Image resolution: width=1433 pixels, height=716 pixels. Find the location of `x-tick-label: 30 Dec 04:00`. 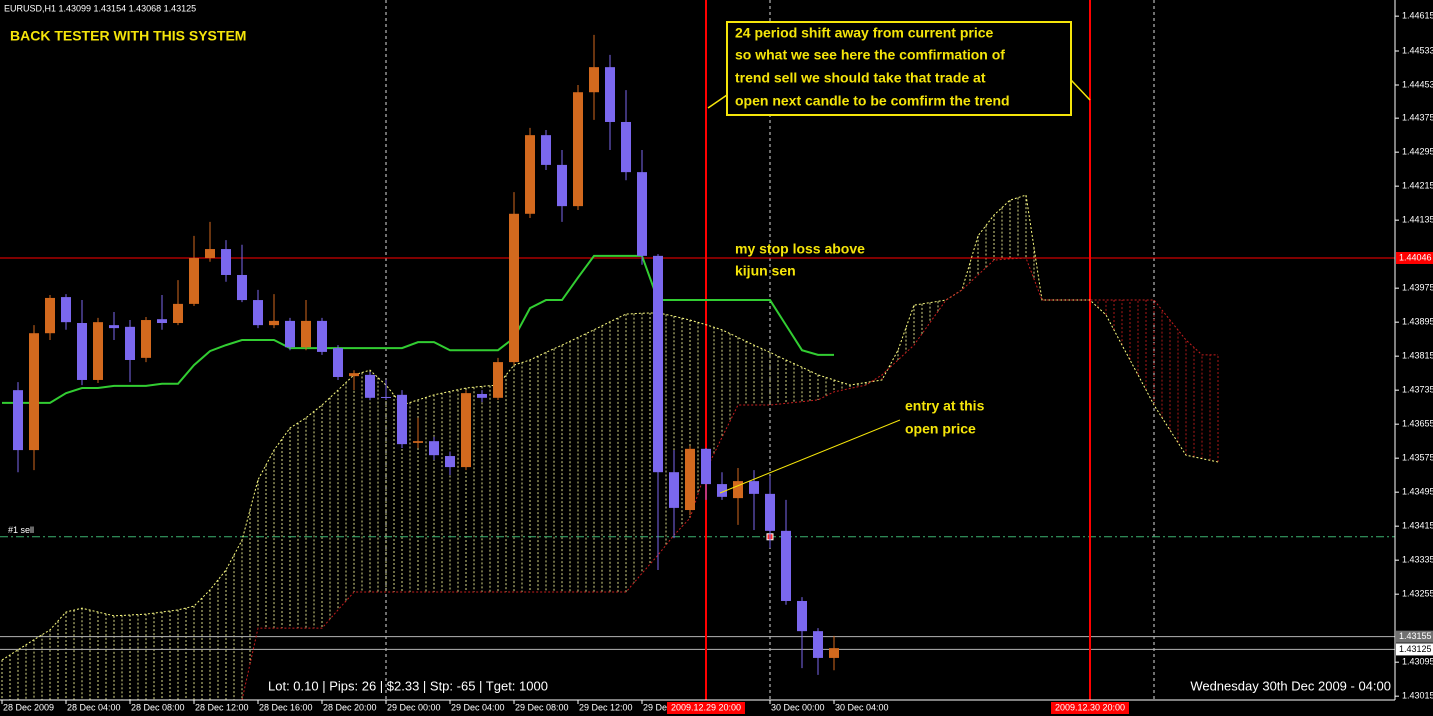

x-tick-label: 30 Dec 04:00 is located at coordinates (862, 707).